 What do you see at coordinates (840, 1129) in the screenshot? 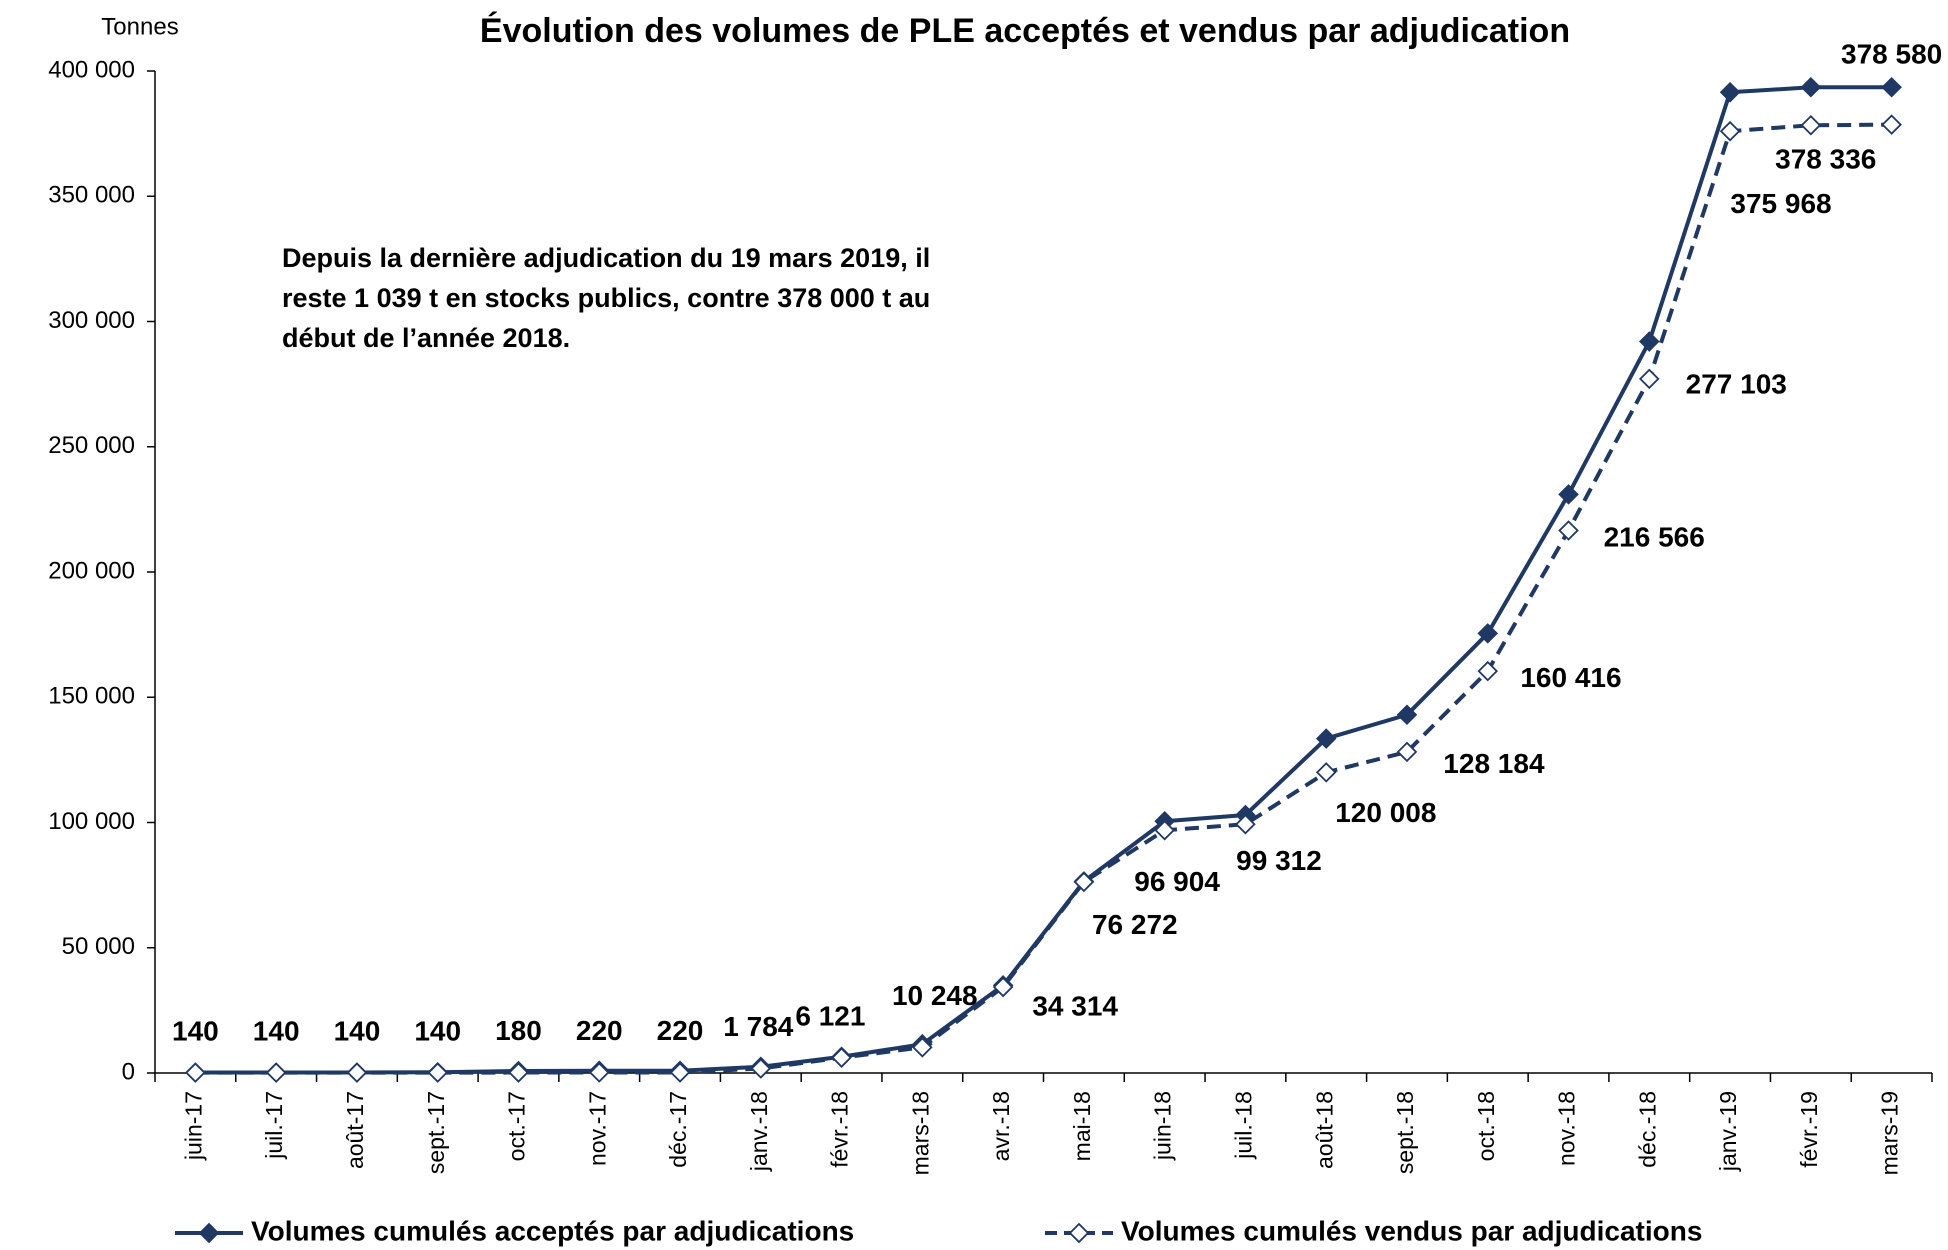
I see `x-tick-label: févr.-18` at bounding box center [840, 1129].